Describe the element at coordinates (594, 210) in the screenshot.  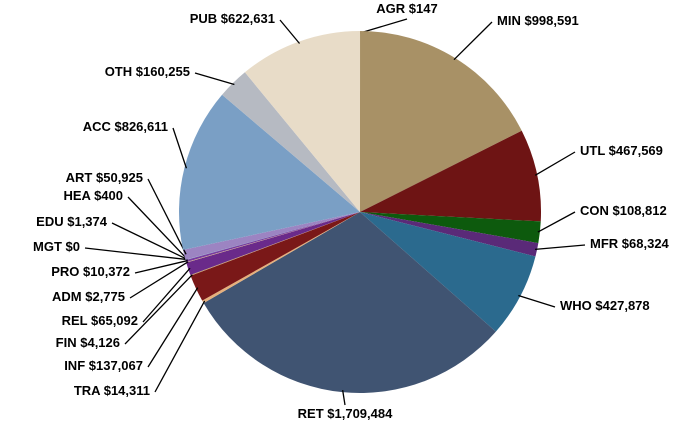
I see `category-label: CON` at that location.